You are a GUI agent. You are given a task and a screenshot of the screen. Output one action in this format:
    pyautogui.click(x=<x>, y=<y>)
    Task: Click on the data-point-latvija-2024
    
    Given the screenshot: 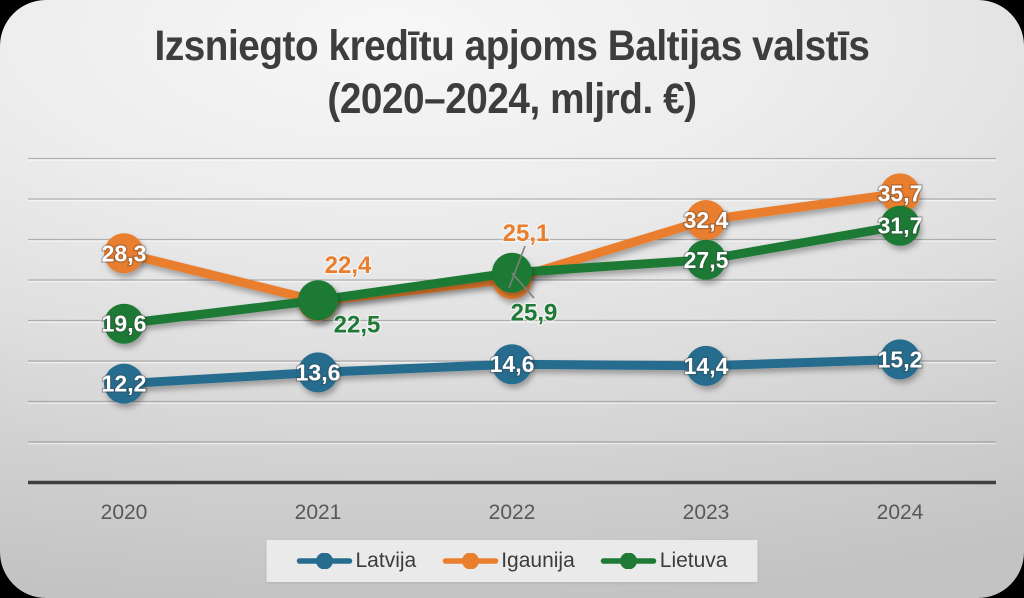 What is the action you would take?
    pyautogui.click(x=900, y=359)
    